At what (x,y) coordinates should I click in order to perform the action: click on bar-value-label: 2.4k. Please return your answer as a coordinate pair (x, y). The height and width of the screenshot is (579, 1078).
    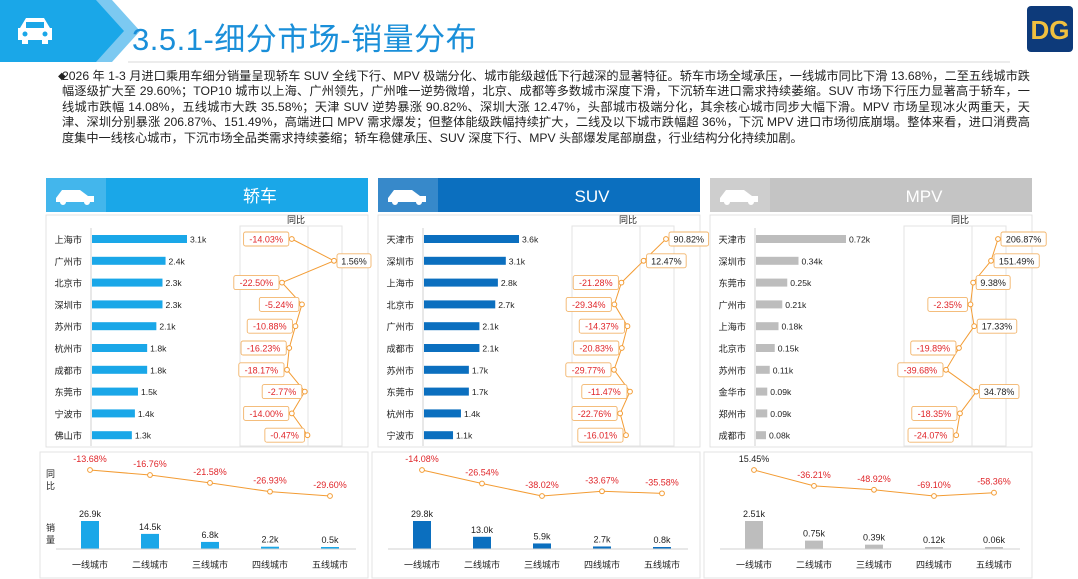
    Looking at the image, I should click on (177, 261).